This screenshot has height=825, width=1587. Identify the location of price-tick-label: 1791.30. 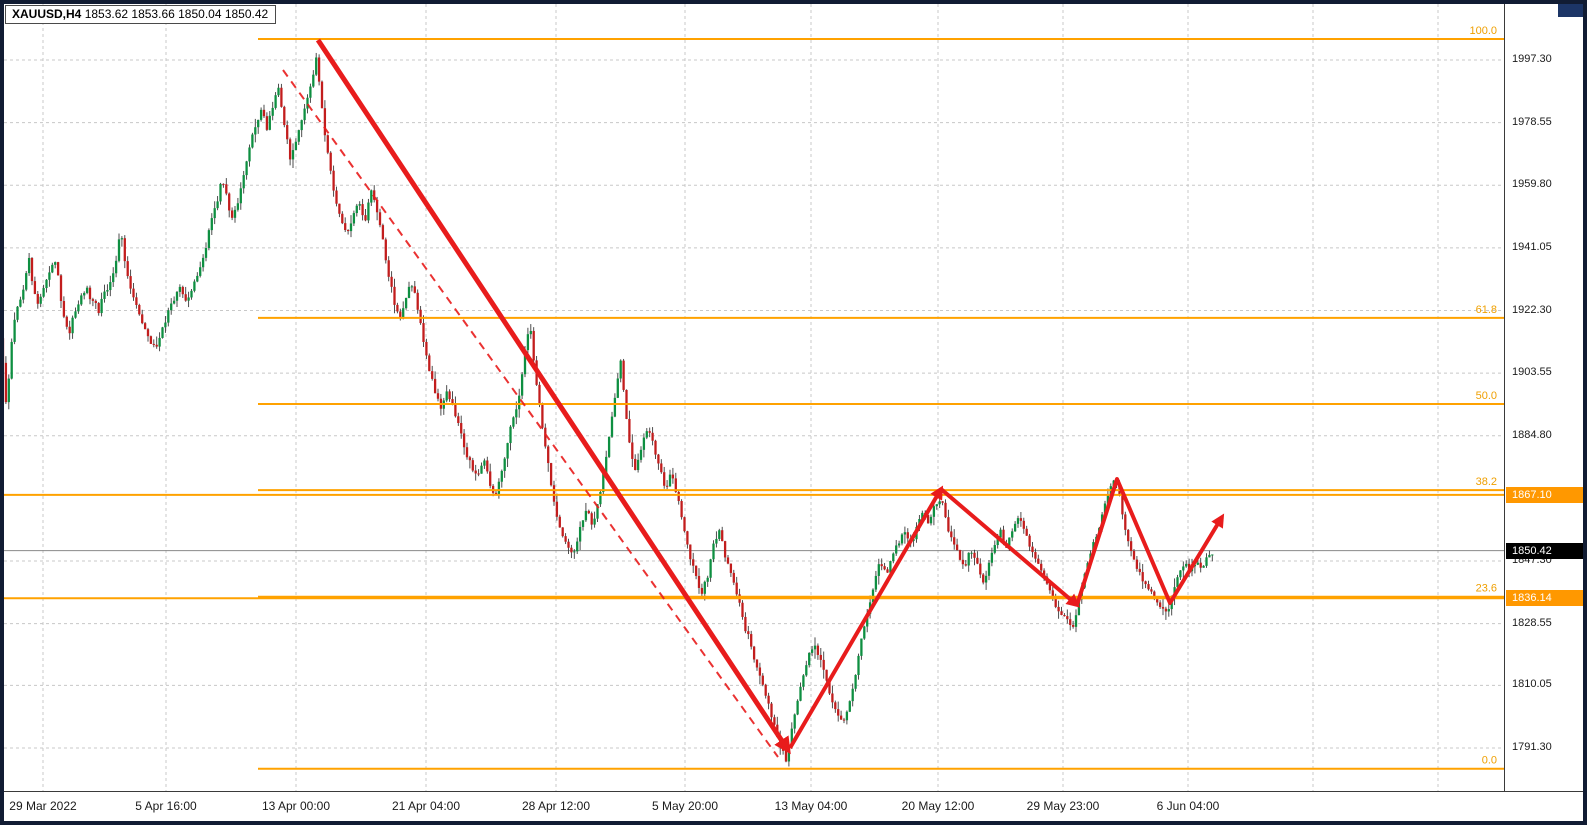
(1532, 747).